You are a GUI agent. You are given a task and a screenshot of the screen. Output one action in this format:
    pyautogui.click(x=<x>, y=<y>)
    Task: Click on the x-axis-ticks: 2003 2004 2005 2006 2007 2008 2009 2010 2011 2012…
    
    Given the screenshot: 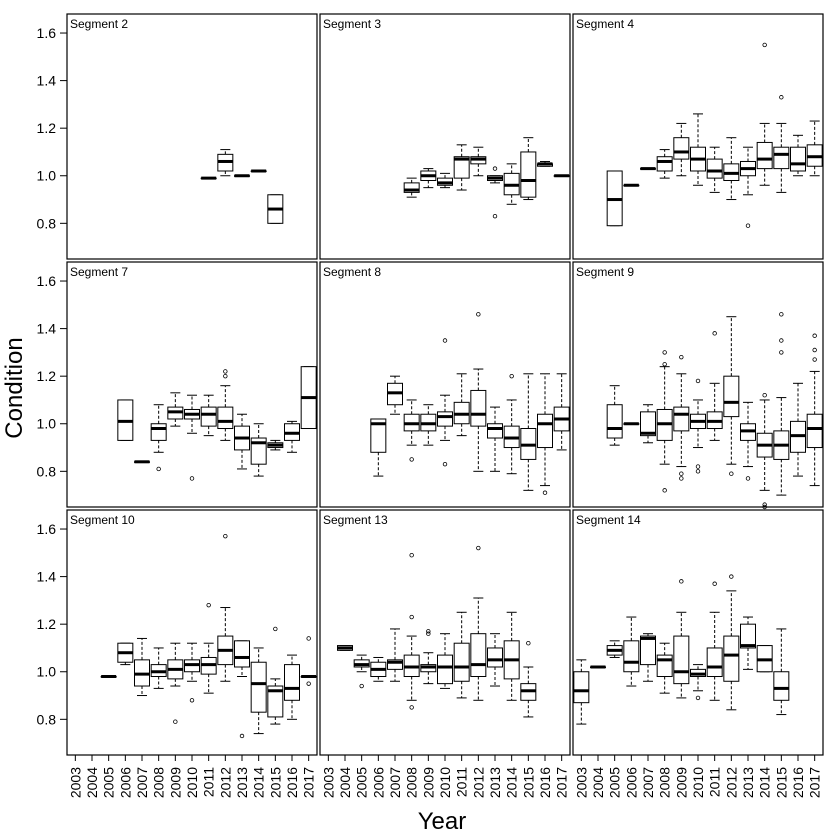 What is the action you would take?
    pyautogui.click(x=445, y=776)
    